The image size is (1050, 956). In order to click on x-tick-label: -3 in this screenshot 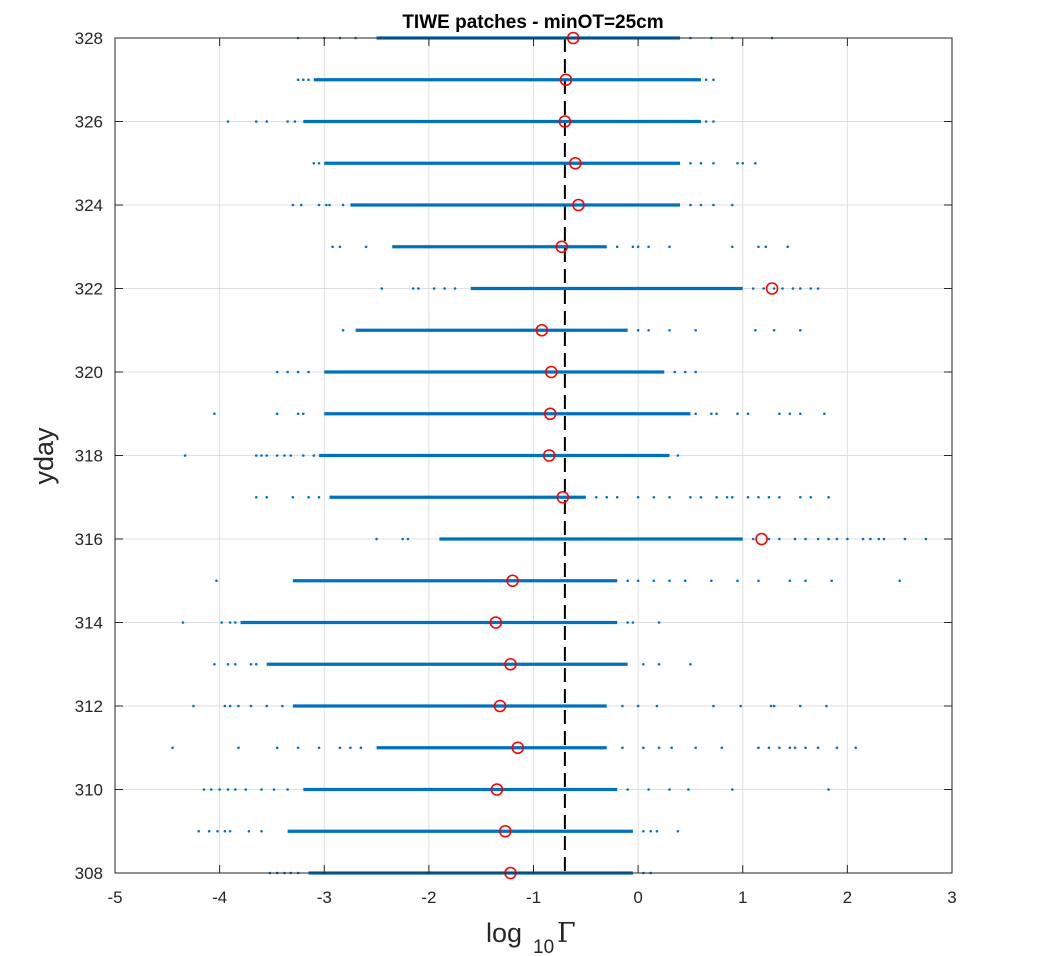, I will do `click(324, 897)`.